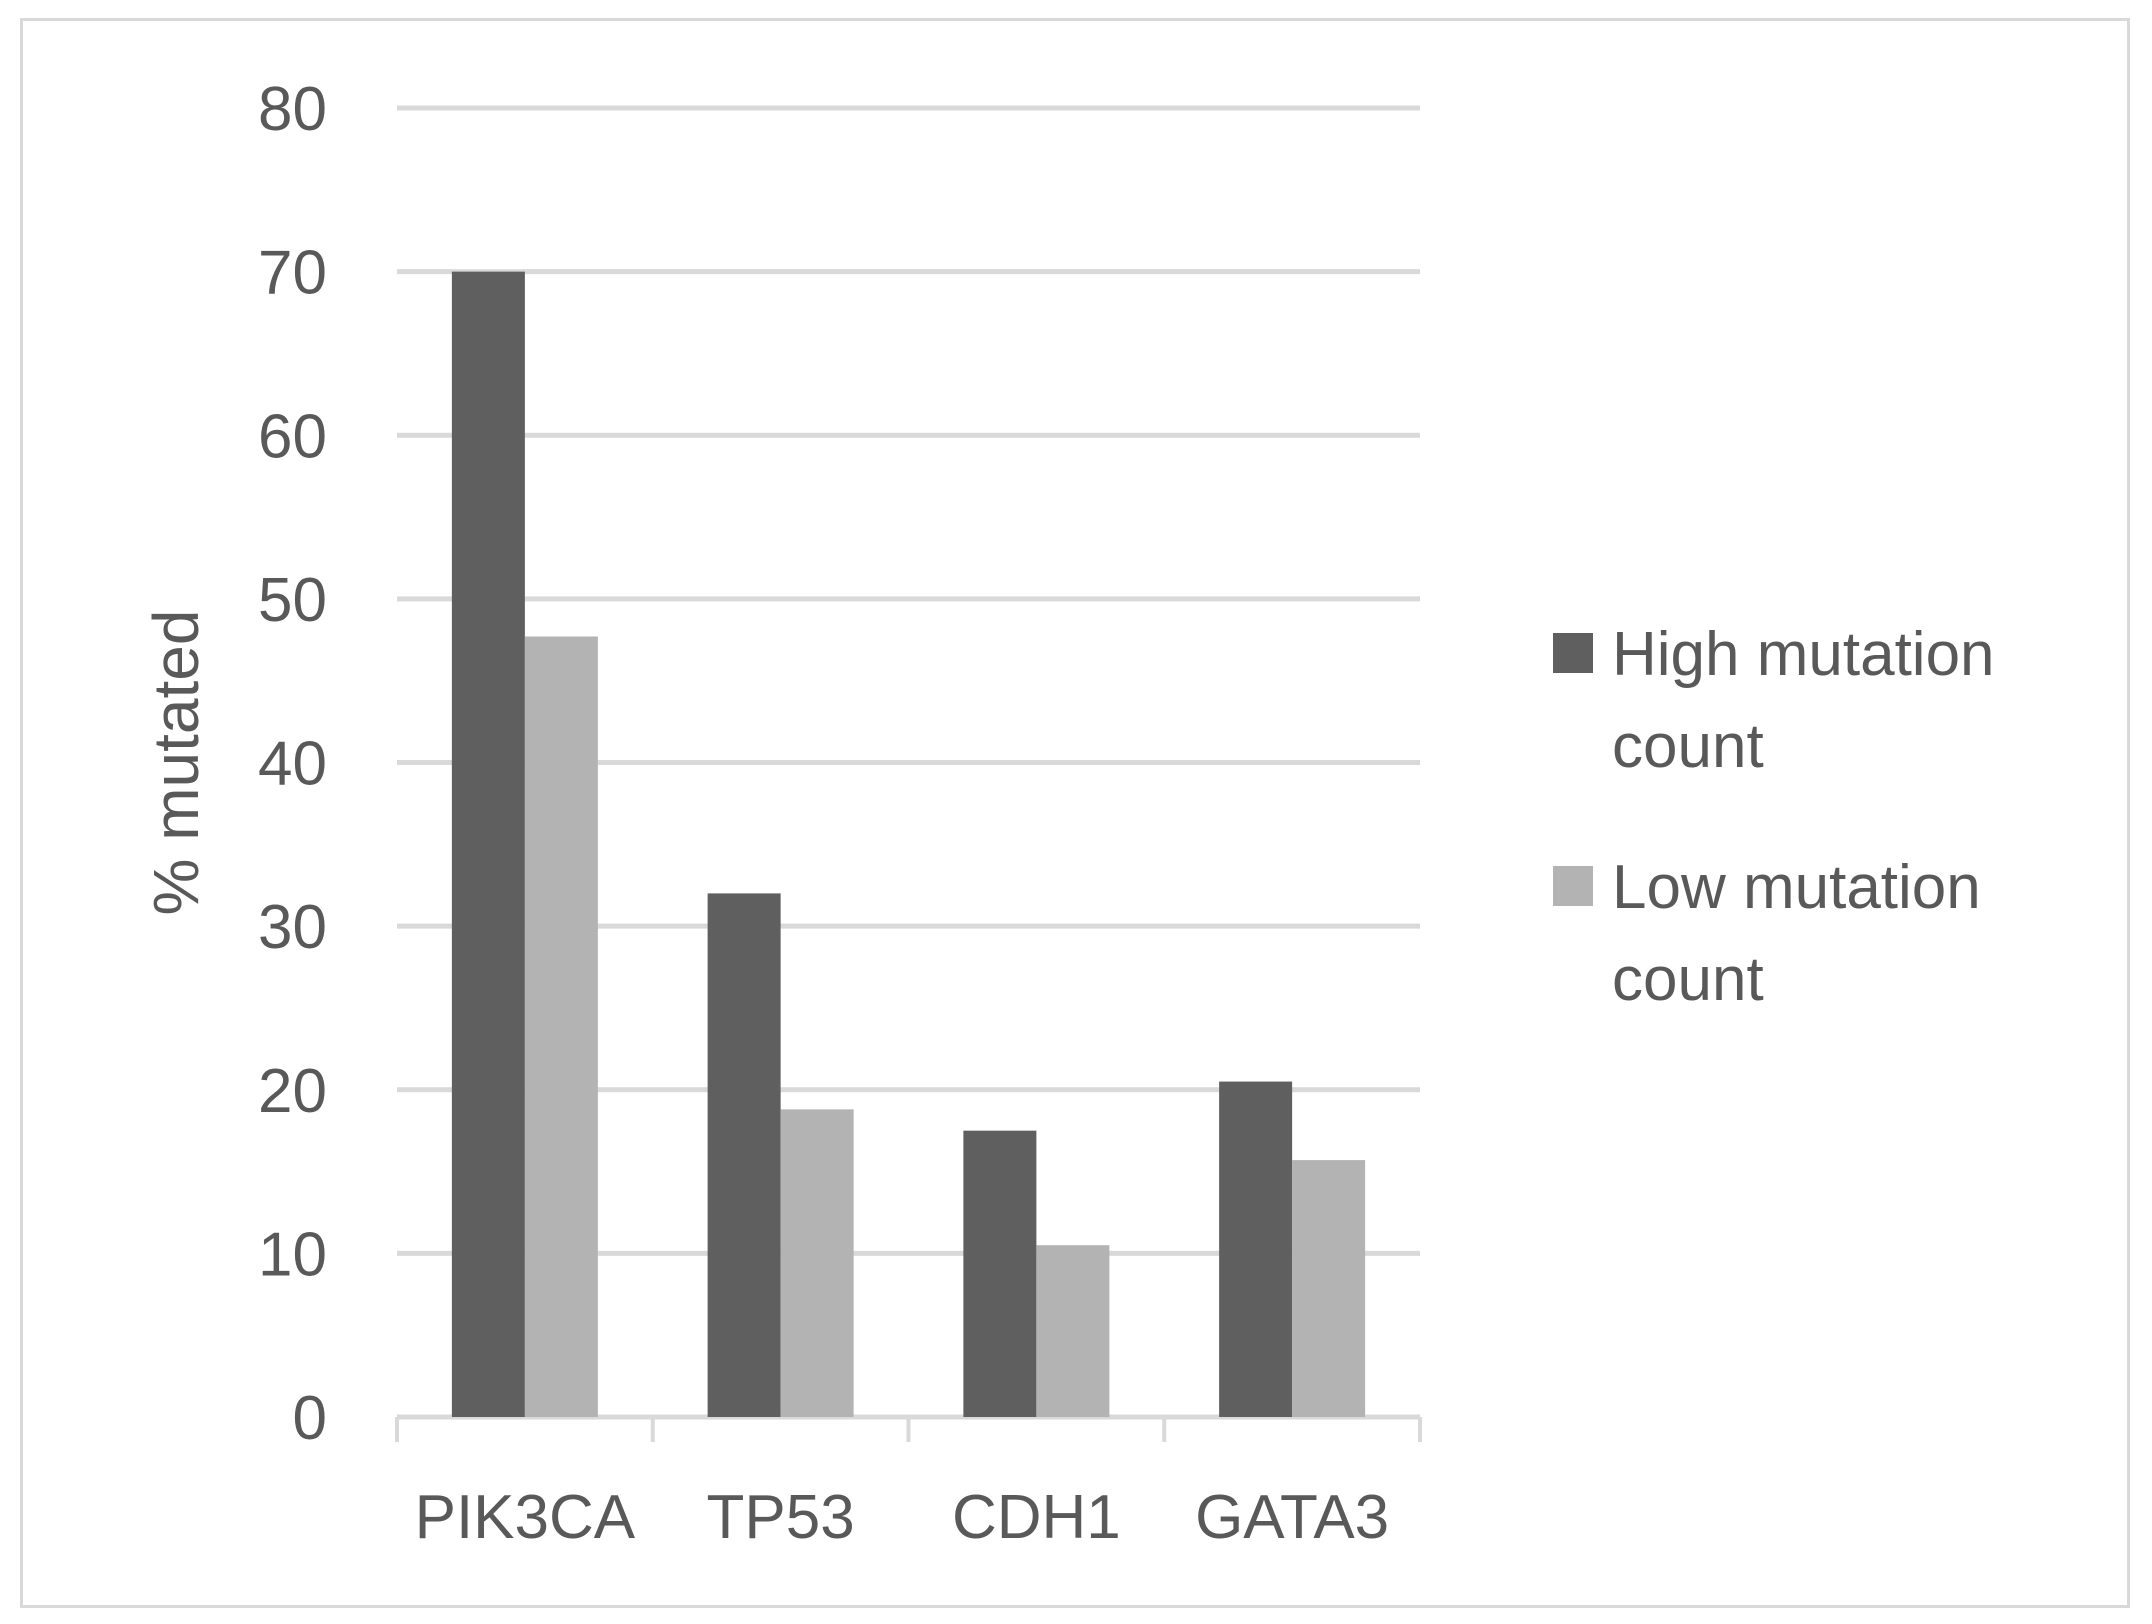 Image resolution: width=2152 pixels, height=1624 pixels. I want to click on x-category-label: CDH1, so click(1036, 1517).